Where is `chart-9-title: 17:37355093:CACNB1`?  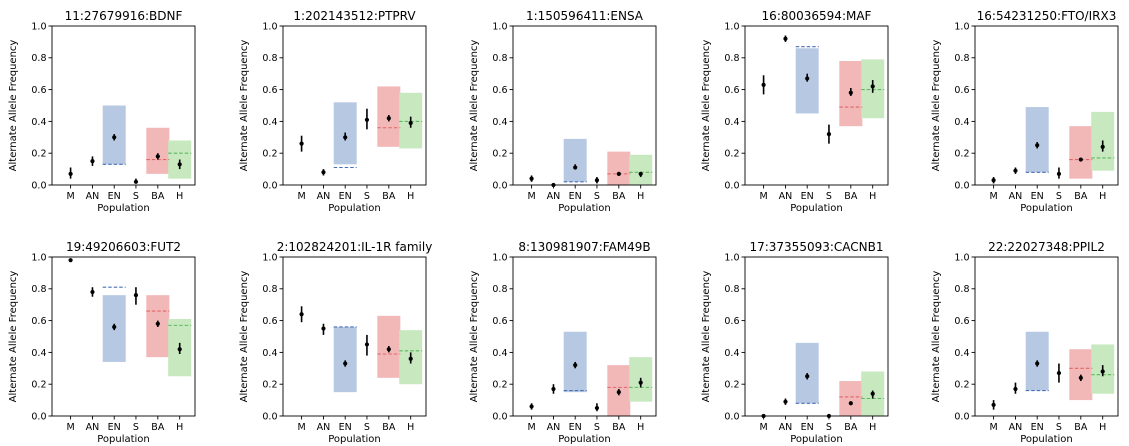
chart-9-title: 17:37355093:CACNB1 is located at coordinates (816, 247).